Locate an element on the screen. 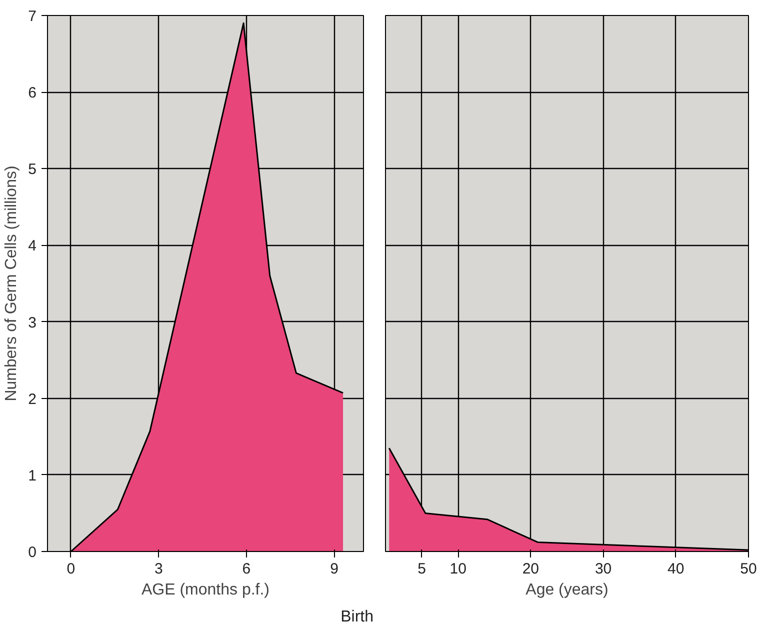 The width and height of the screenshot is (769, 641). y-axis-title: Numbers of Germ Cells (millions) is located at coordinates (11, 284).